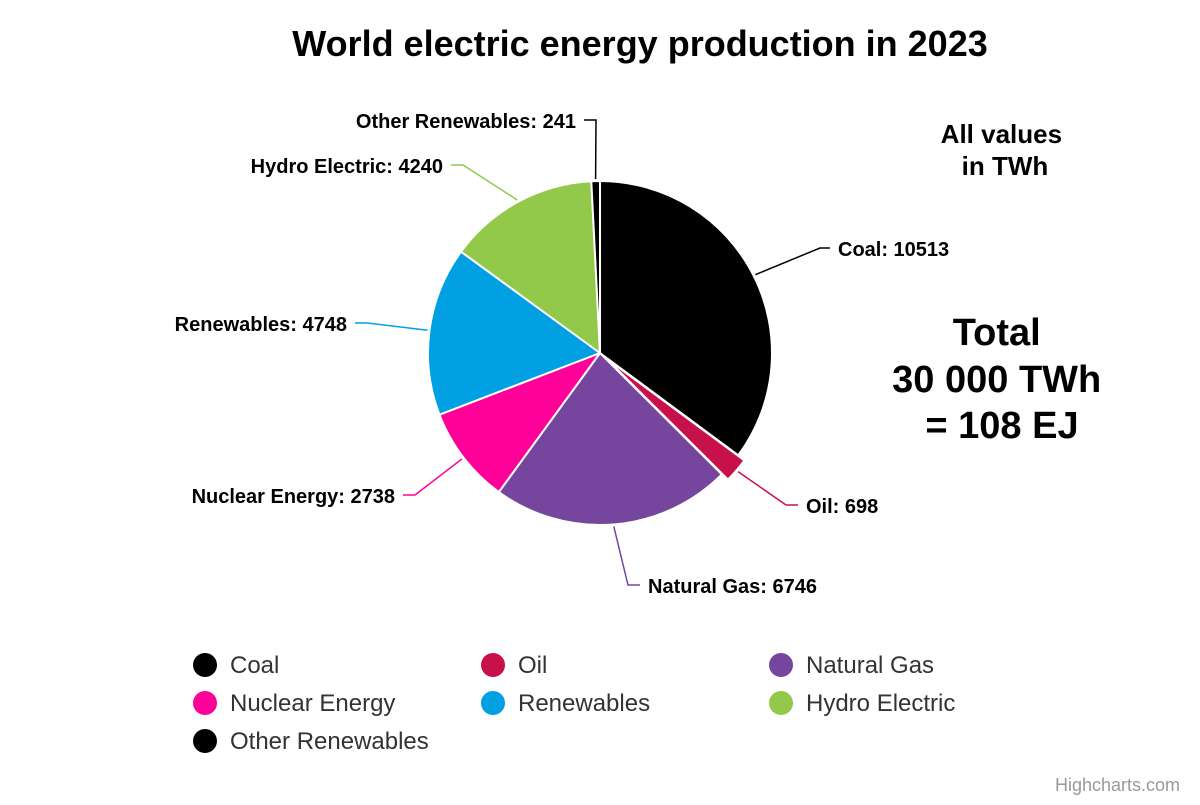 The image size is (1200, 805). I want to click on data-label-hydro-electric: Hydro Electric: 4240, so click(347, 167).